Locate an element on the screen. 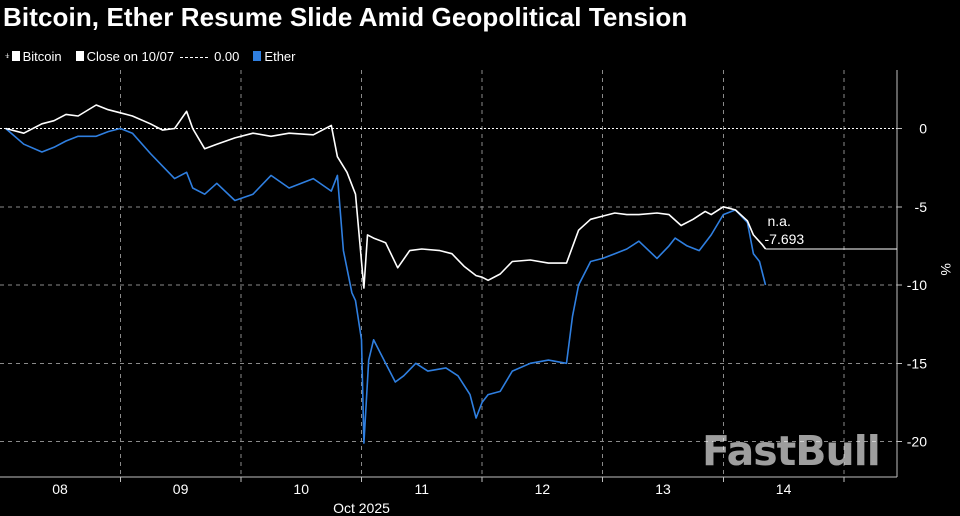 The height and width of the screenshot is (516, 960). dashed-line-icon is located at coordinates (194, 57).